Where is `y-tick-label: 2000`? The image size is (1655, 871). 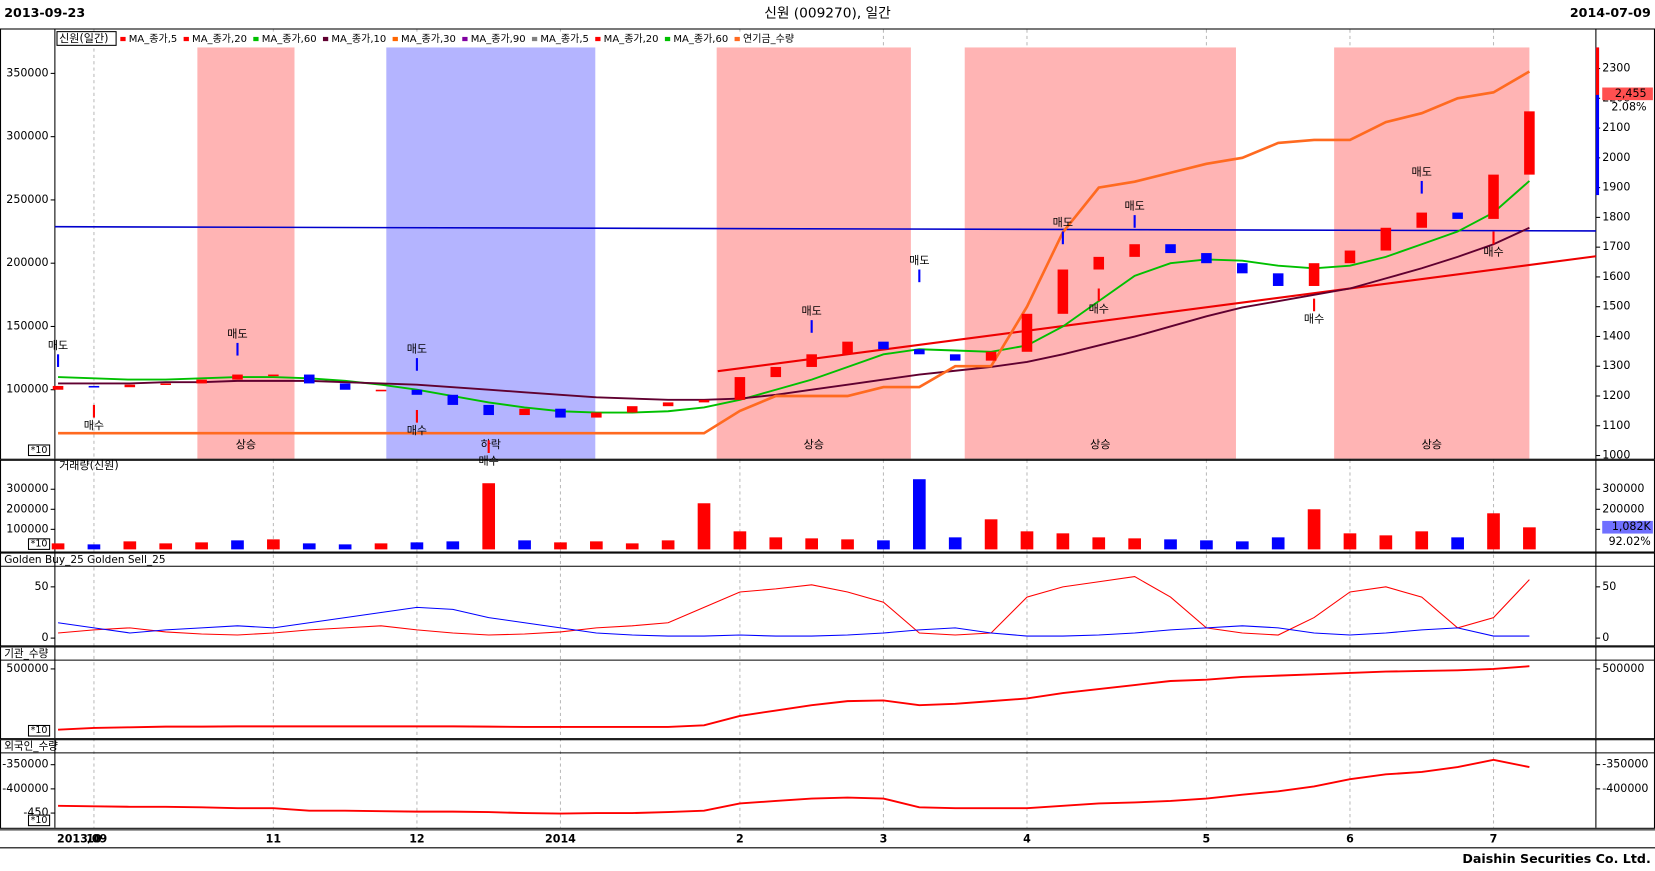
y-tick-label: 2000 is located at coordinates (1616, 157).